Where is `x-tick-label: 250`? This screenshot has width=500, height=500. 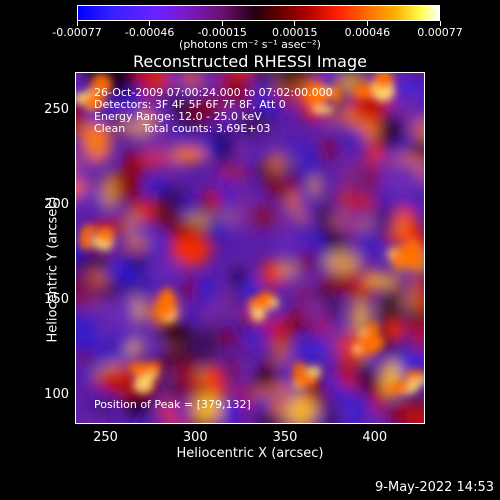
x-tick-label: 250 is located at coordinates (105, 437).